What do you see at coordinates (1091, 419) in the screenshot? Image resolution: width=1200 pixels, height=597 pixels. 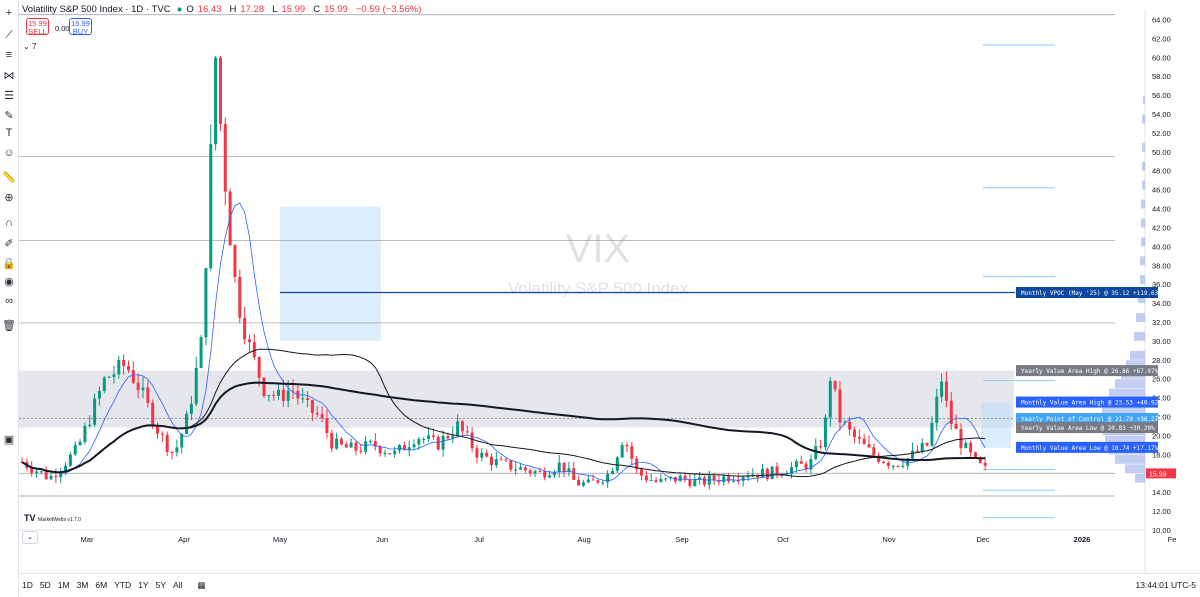 I see `annotation-text: Yearly Point of Control @ 21.79 +36.27%` at bounding box center [1091, 419].